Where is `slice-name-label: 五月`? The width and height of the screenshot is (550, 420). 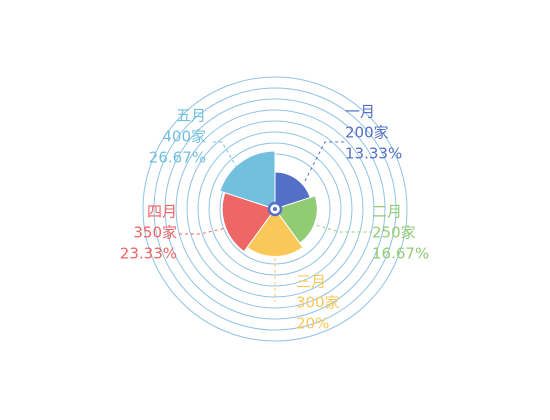 slice-name-label: 五月 is located at coordinates (191, 116).